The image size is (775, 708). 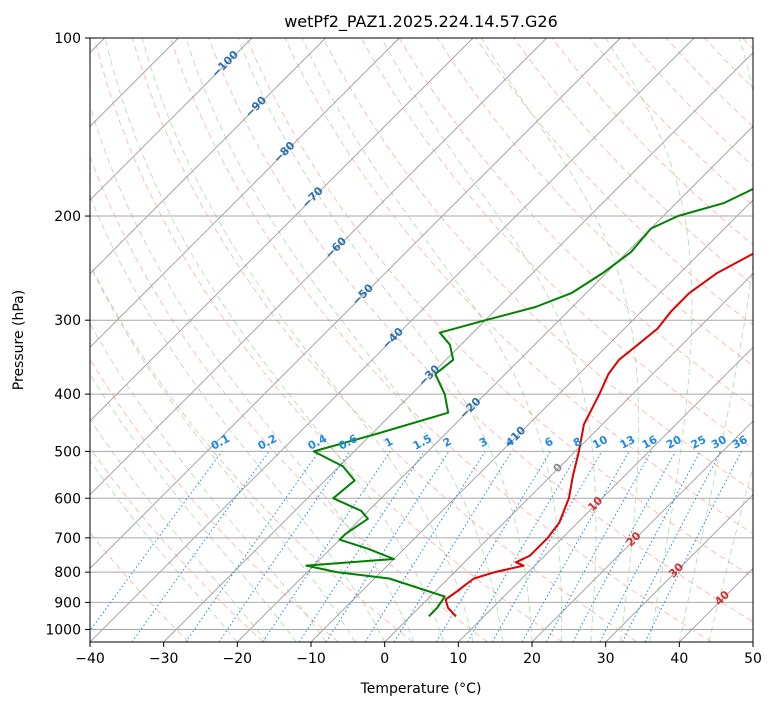 I want to click on x-tick-label: −40, so click(x=90, y=659).